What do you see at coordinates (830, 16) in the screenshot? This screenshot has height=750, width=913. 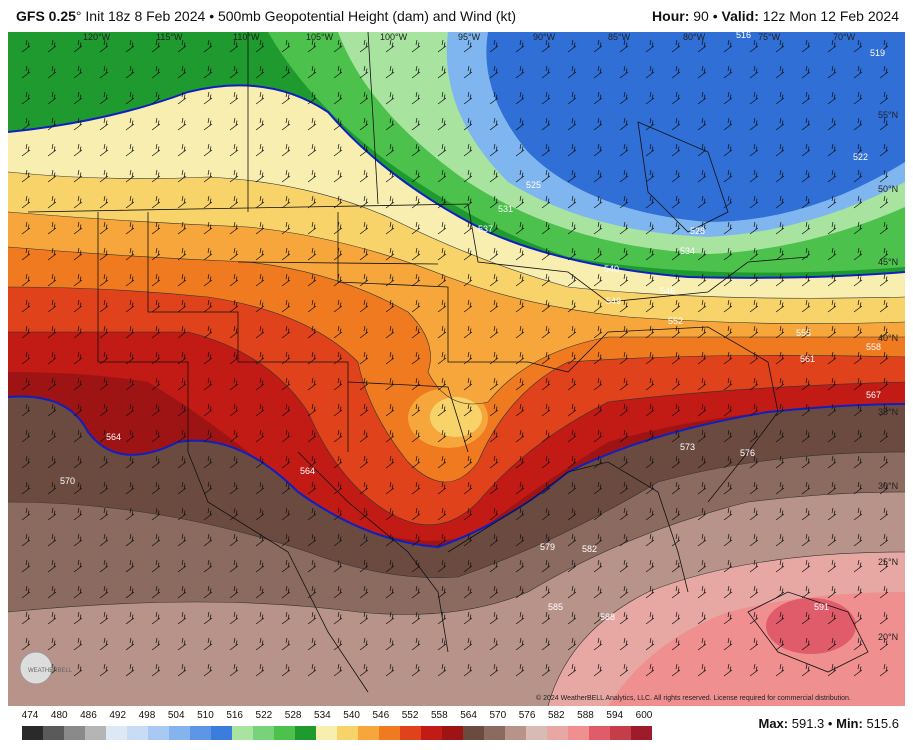 I see `valid-value: 12z Mon 12 Feb 2024` at bounding box center [830, 16].